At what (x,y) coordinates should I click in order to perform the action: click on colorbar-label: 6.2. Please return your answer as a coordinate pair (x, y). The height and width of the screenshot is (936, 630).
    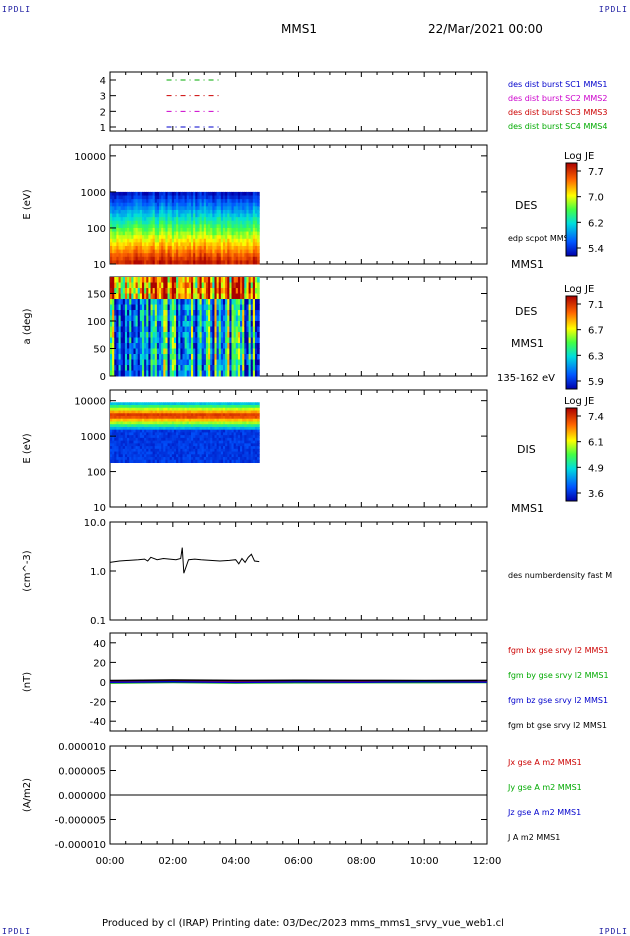
    Looking at the image, I should click on (596, 223).